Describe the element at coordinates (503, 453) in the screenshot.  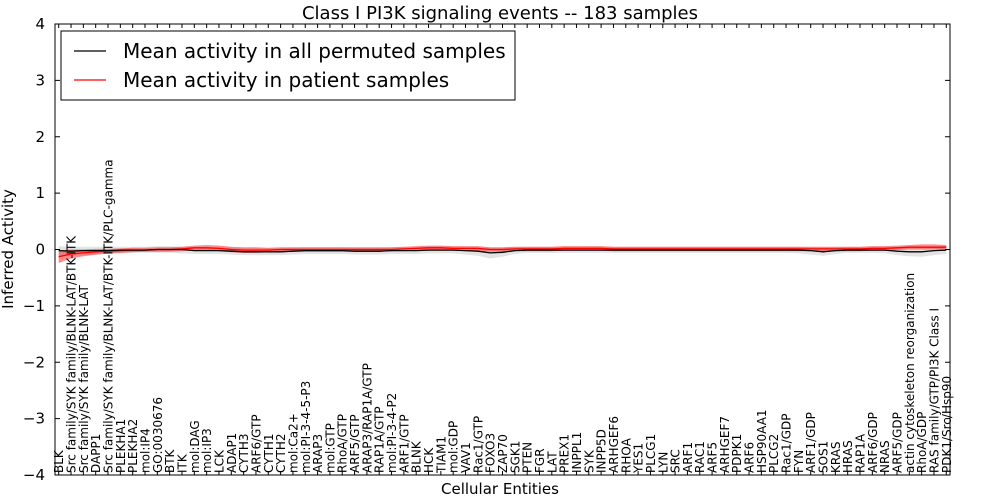
I see `x-tick-label: ZAP70` at that location.